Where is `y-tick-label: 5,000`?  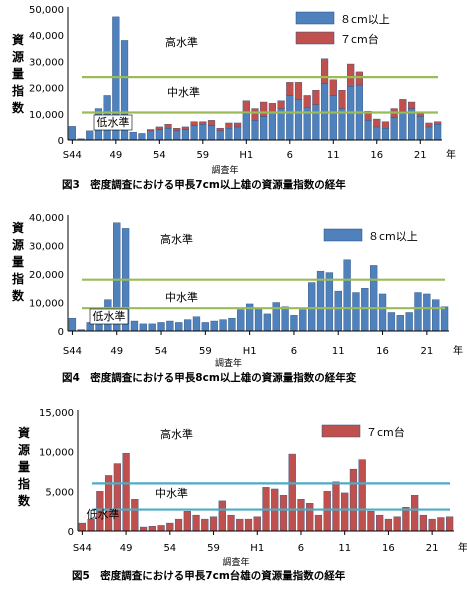
y-tick-label: 5,000 is located at coordinates (59, 492).